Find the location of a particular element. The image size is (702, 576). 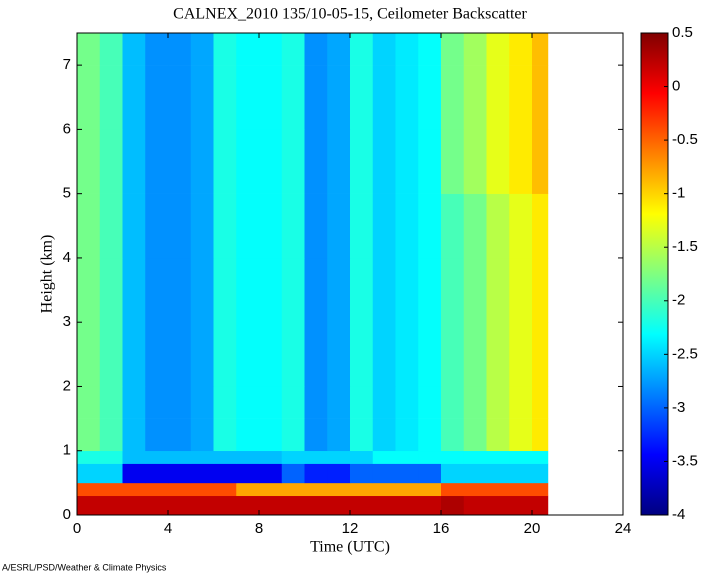

x-tick-label: 20 is located at coordinates (532, 528).